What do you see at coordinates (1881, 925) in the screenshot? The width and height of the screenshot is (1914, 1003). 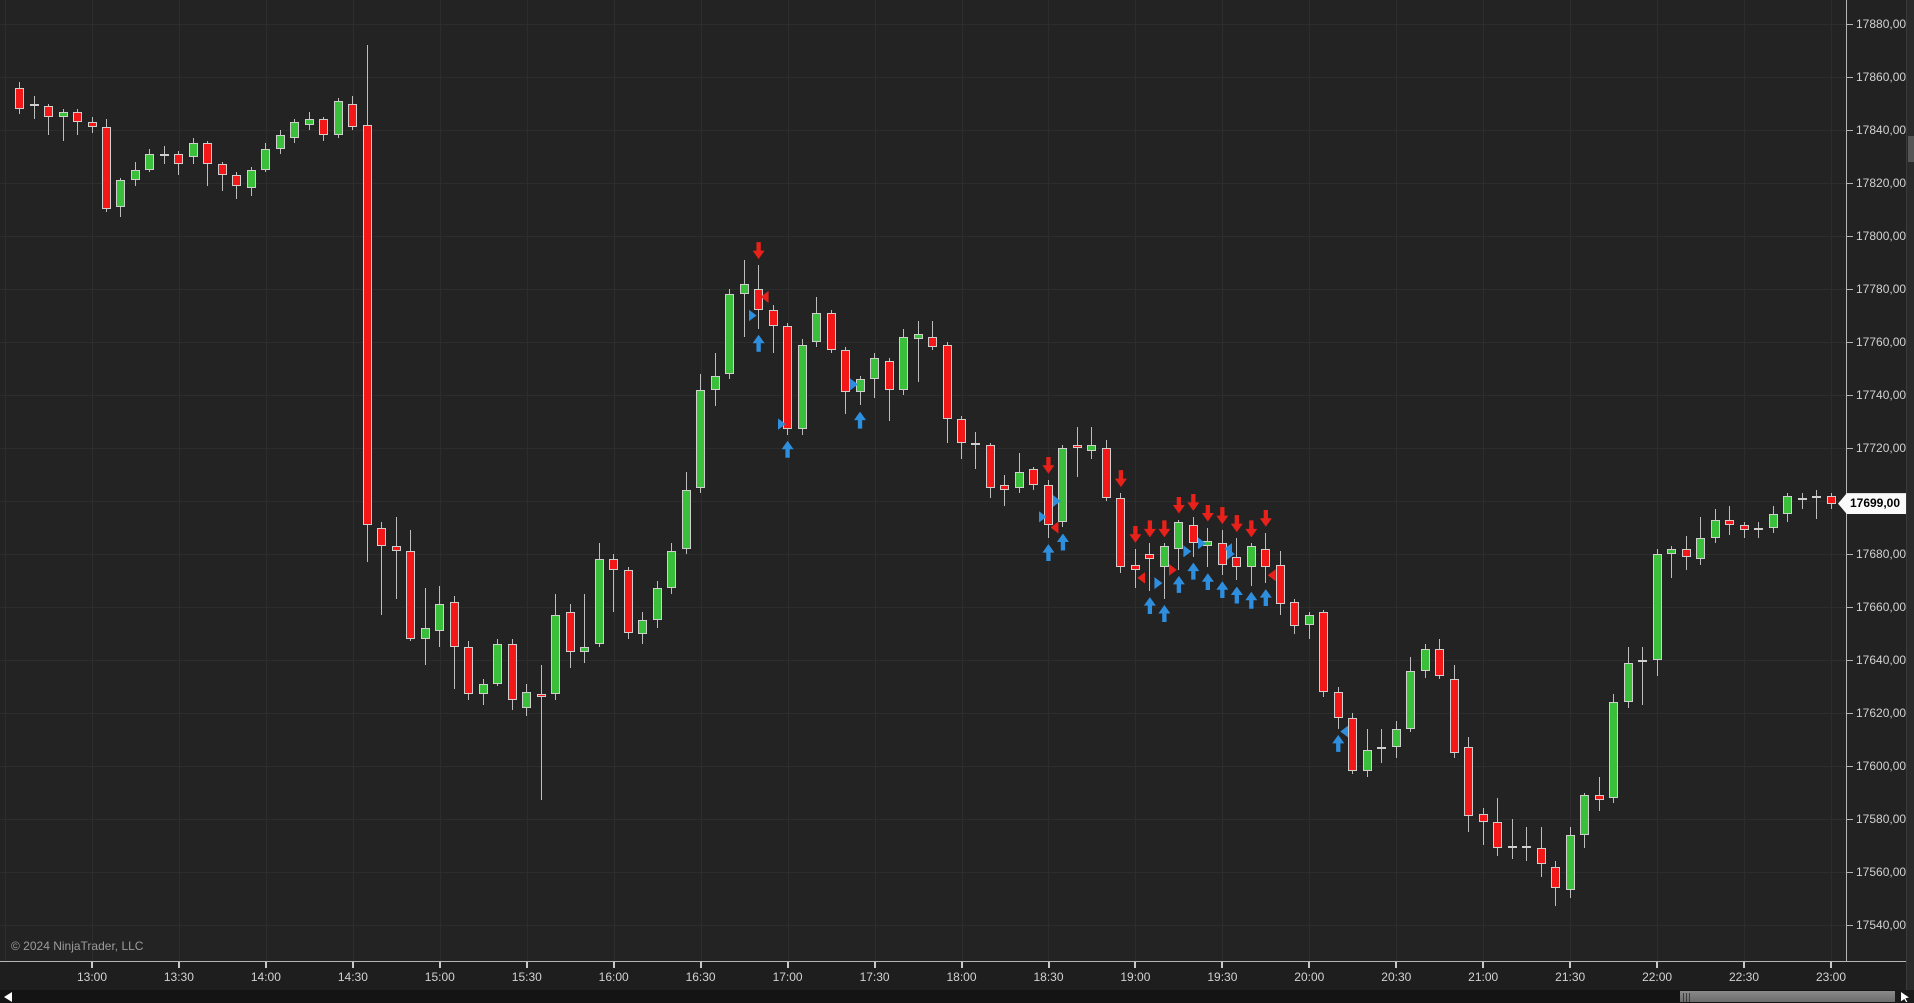 I see `price-axis-label: 17540,00` at bounding box center [1881, 925].